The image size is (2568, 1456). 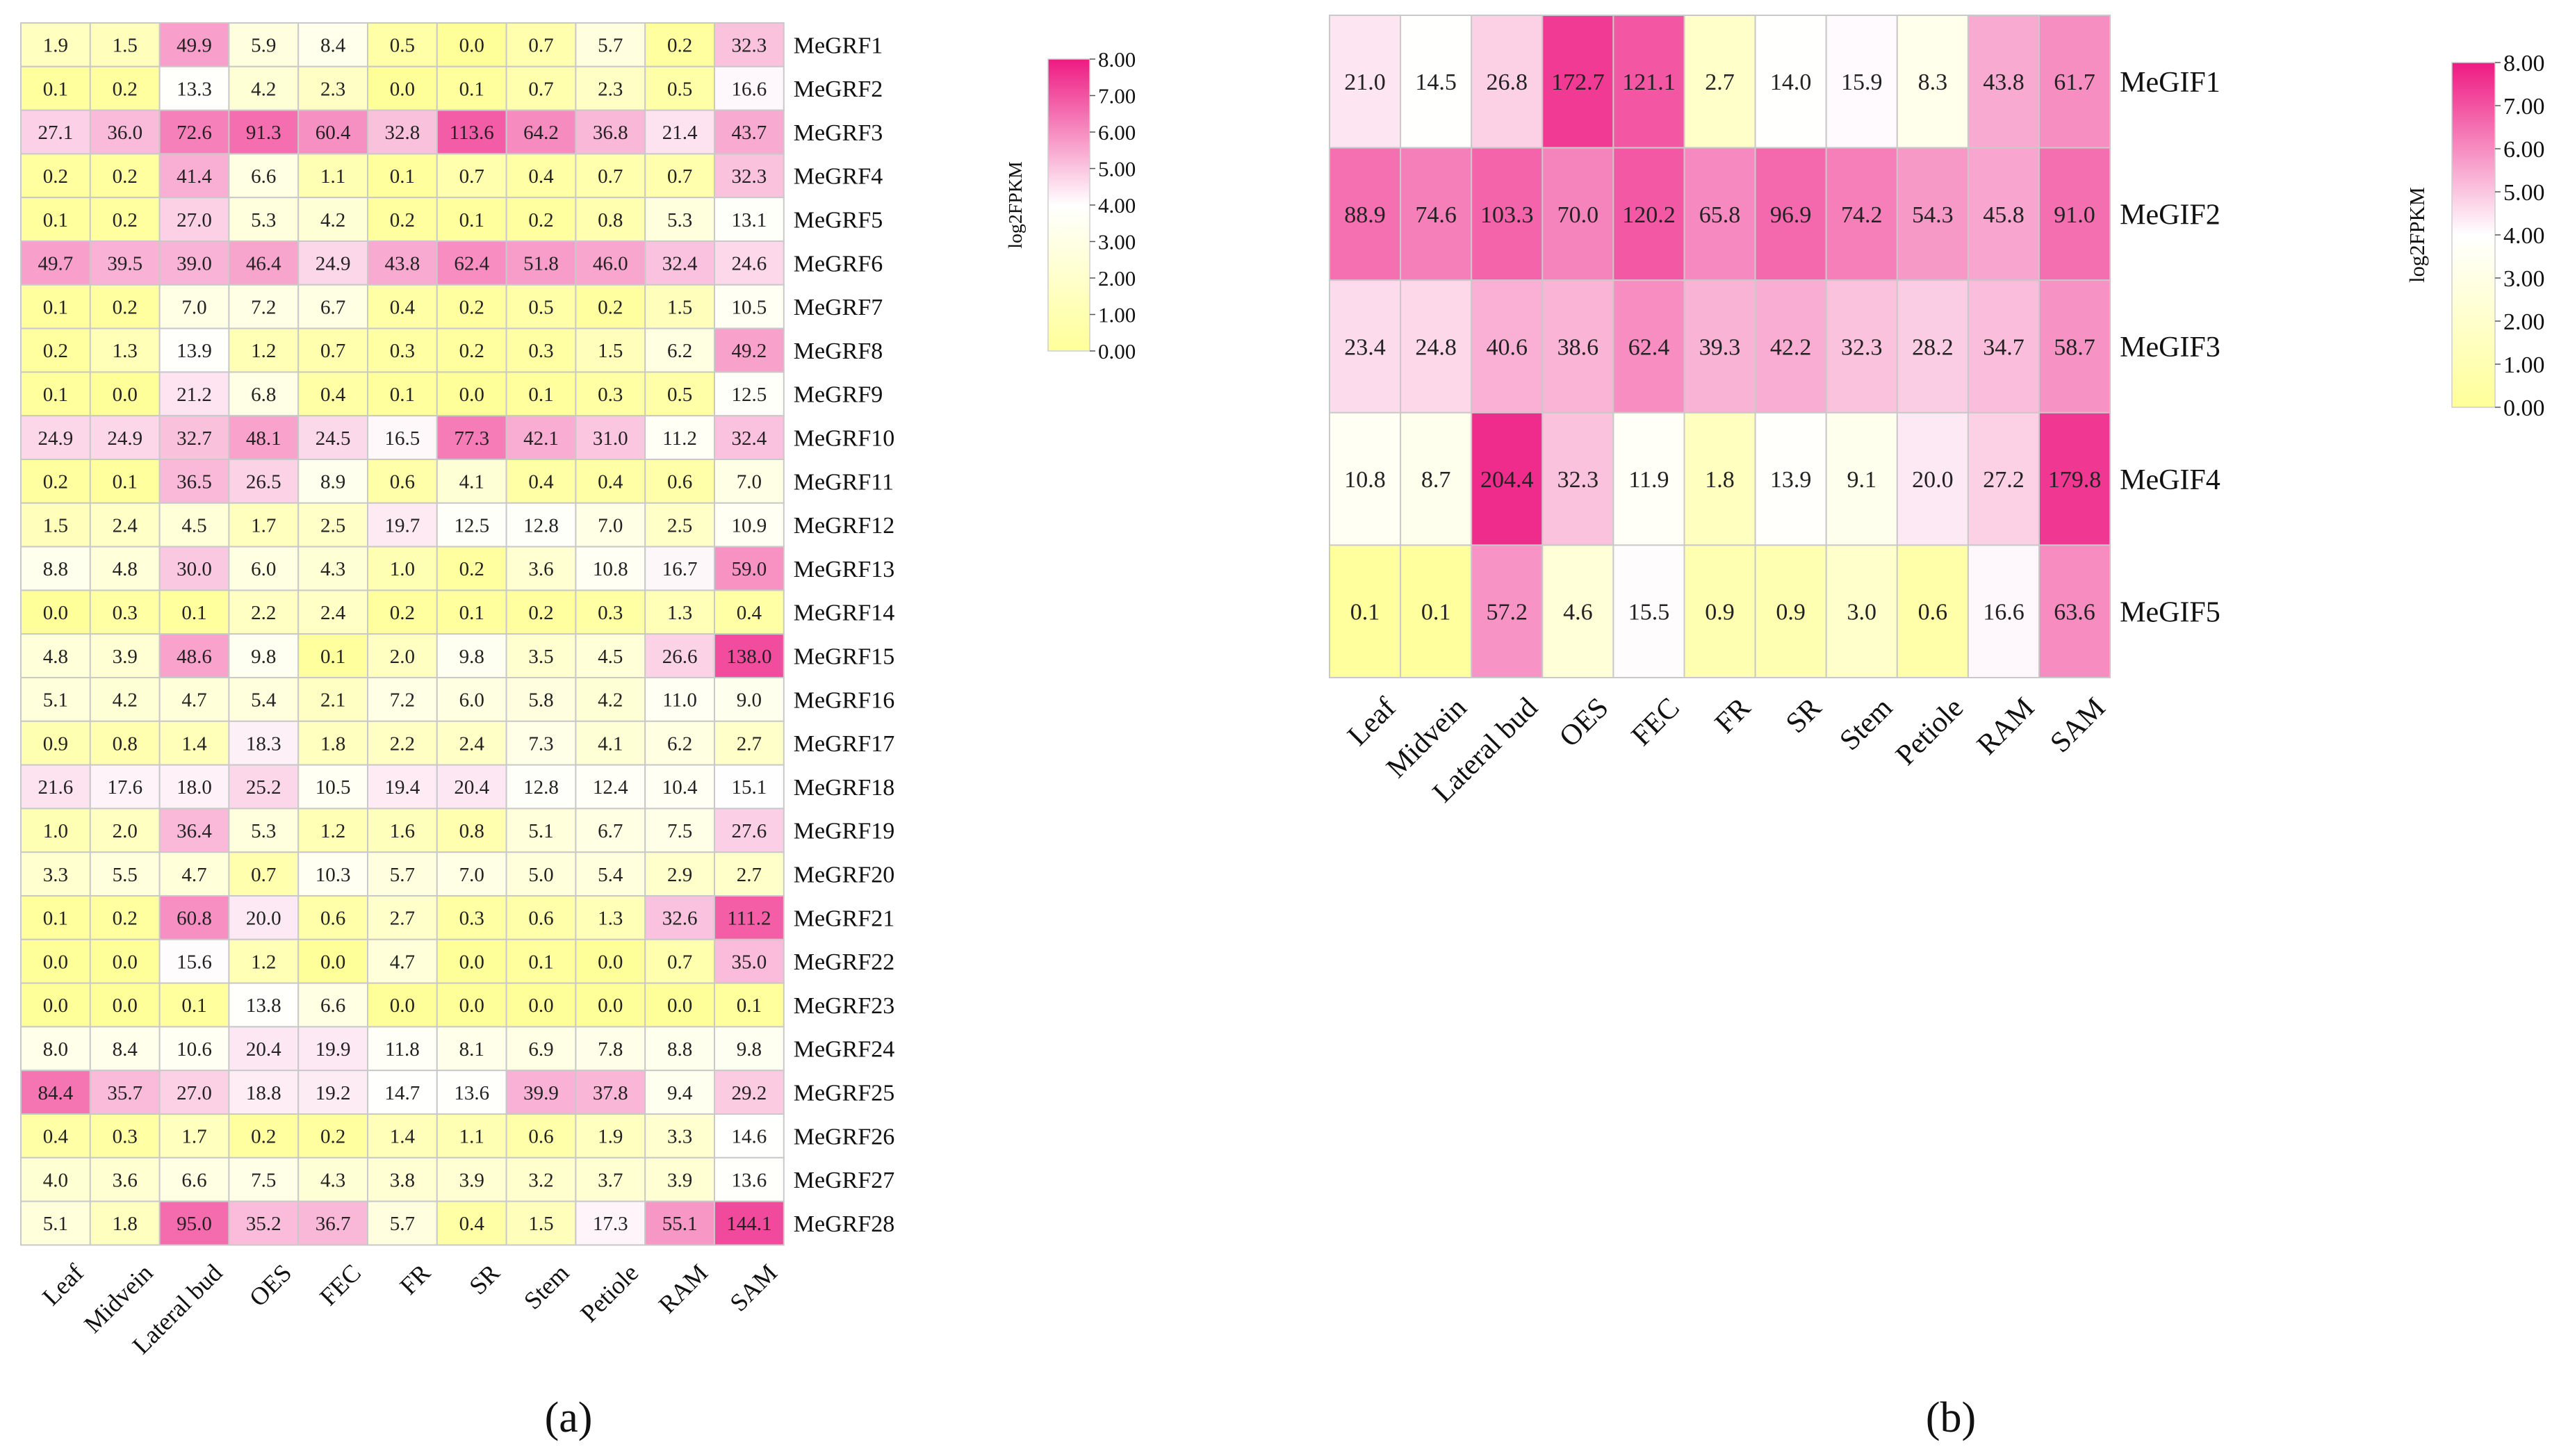 What do you see at coordinates (195, 569) in the screenshot?
I see `cell-value: 30.0` at bounding box center [195, 569].